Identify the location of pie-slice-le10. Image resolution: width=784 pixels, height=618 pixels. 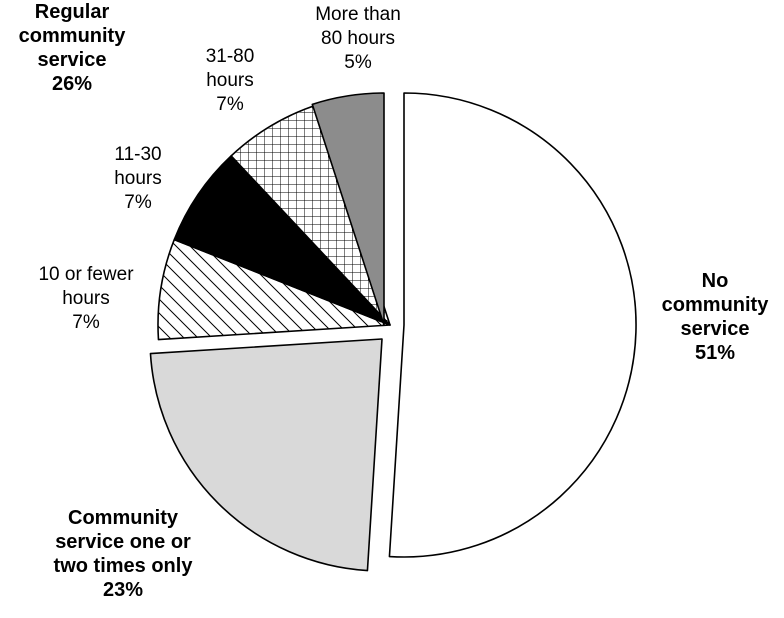
(274, 289).